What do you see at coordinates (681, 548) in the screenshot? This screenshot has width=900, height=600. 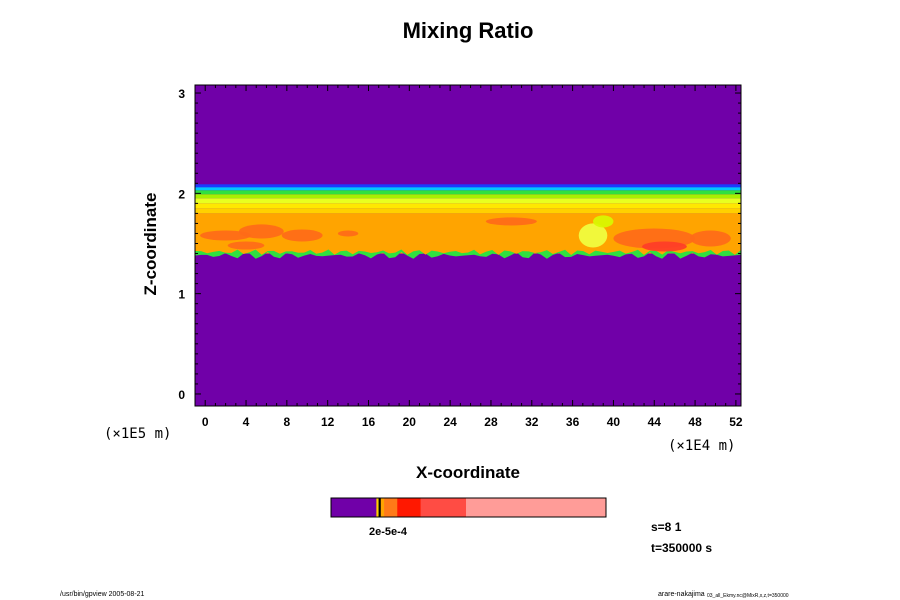 I see `time-info: t=350000 s` at bounding box center [681, 548].